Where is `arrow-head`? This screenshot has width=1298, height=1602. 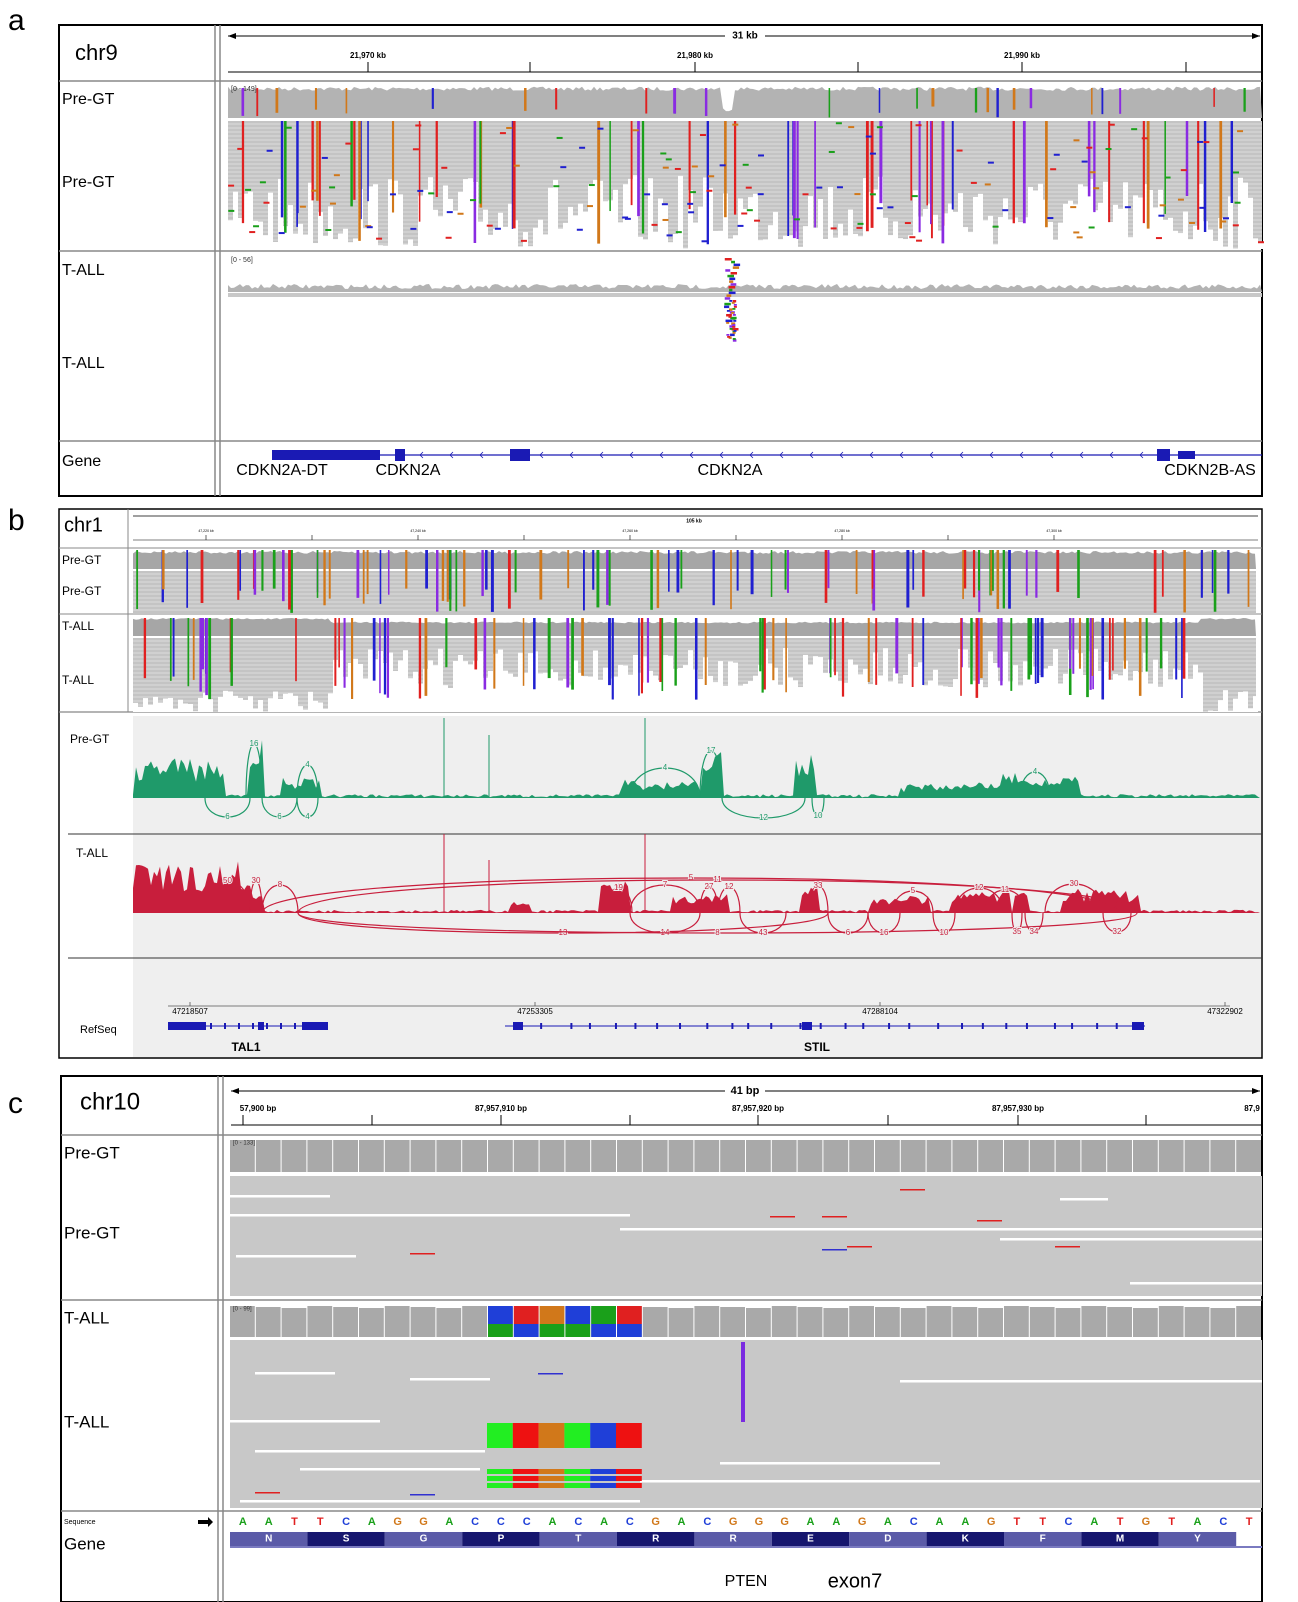
arrow-head is located at coordinates (1256, 1091).